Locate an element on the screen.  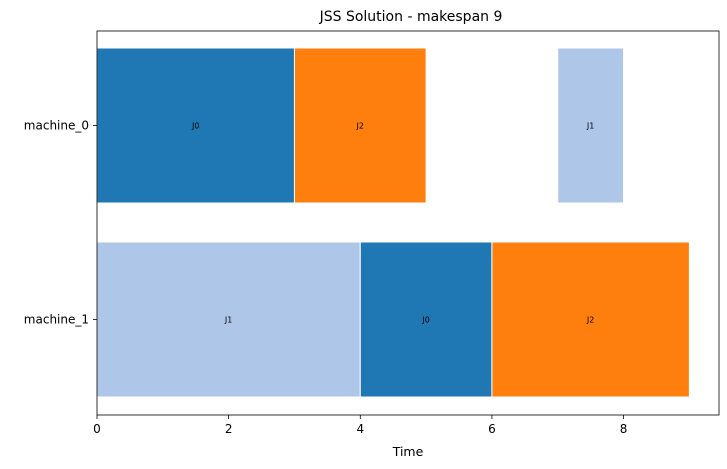
x-tick-label-2: 2 is located at coordinates (229, 429).